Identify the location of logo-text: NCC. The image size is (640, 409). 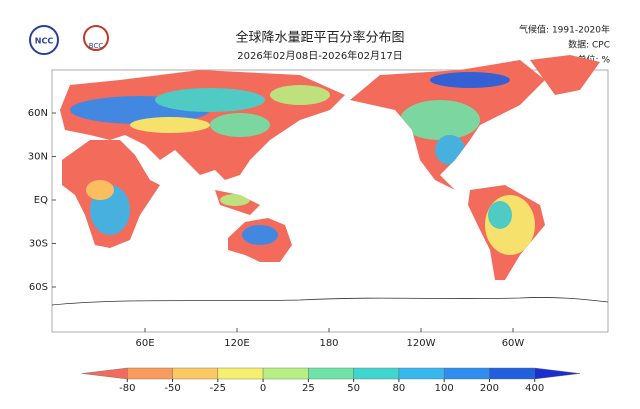
(44, 41).